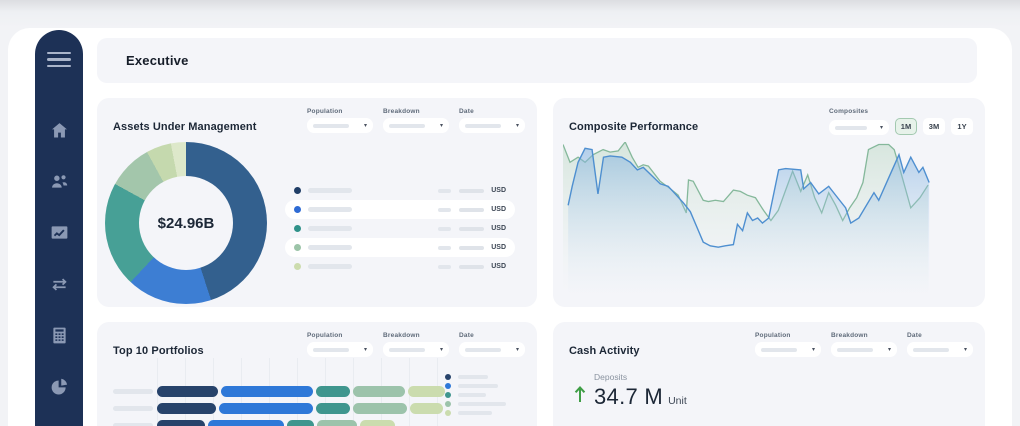 The image size is (1020, 426). What do you see at coordinates (400, 228) in the screenshot?
I see `aum-legend: USD USD USD USD USD` at bounding box center [400, 228].